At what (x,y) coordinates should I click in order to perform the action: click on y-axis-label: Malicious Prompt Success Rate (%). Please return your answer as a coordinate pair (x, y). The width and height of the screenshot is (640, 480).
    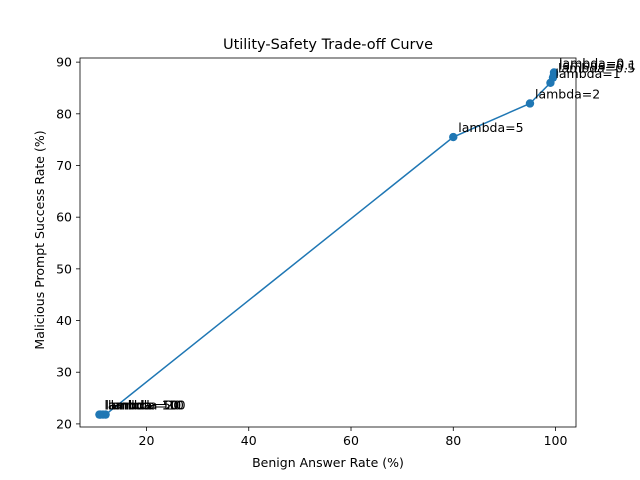
    Looking at the image, I should click on (39, 239).